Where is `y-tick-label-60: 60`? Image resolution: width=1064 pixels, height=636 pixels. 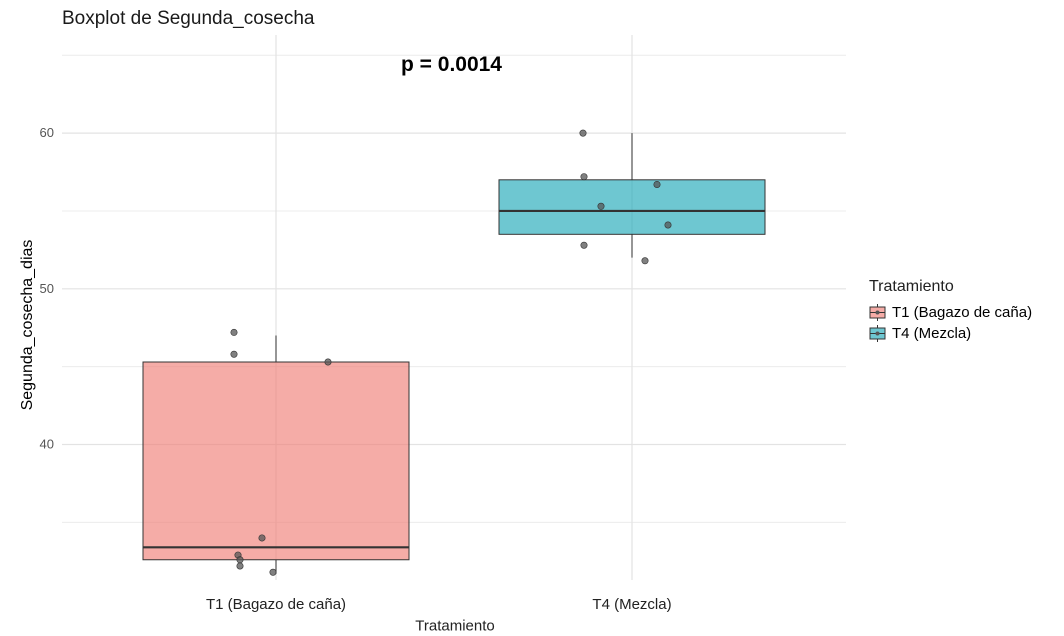
y-tick-label-60: 60 is located at coordinates (47, 132).